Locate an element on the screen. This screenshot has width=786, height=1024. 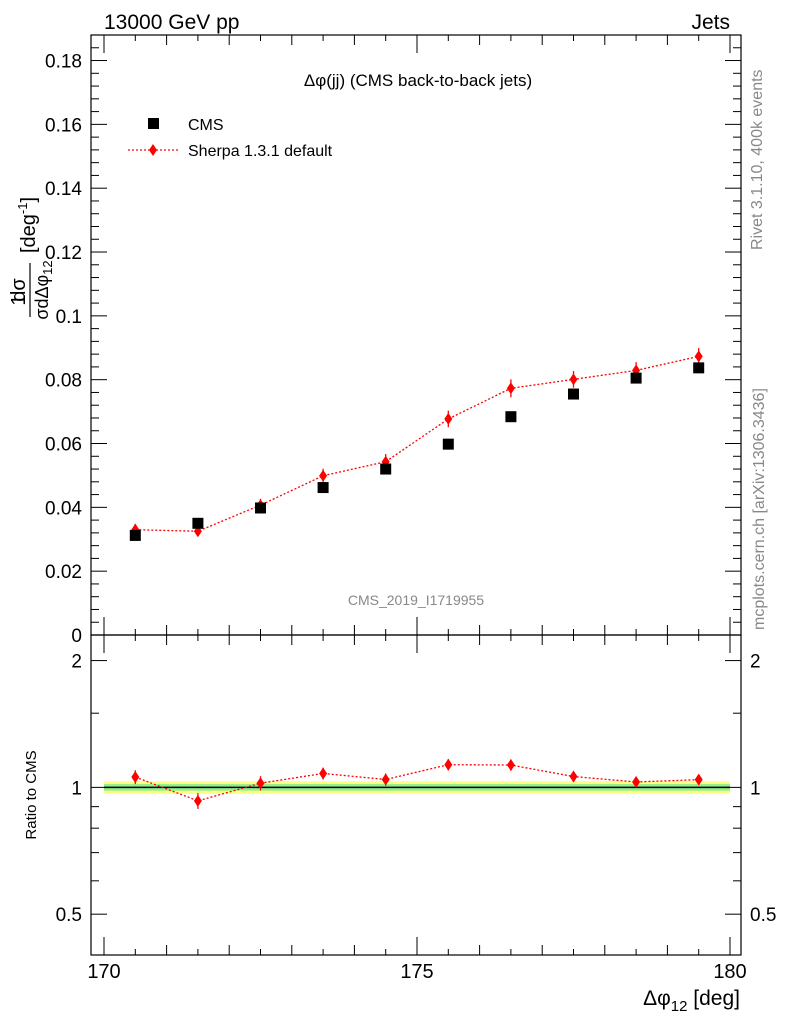
ylabel-unit-sup: -1 is located at coordinates (22, 209).